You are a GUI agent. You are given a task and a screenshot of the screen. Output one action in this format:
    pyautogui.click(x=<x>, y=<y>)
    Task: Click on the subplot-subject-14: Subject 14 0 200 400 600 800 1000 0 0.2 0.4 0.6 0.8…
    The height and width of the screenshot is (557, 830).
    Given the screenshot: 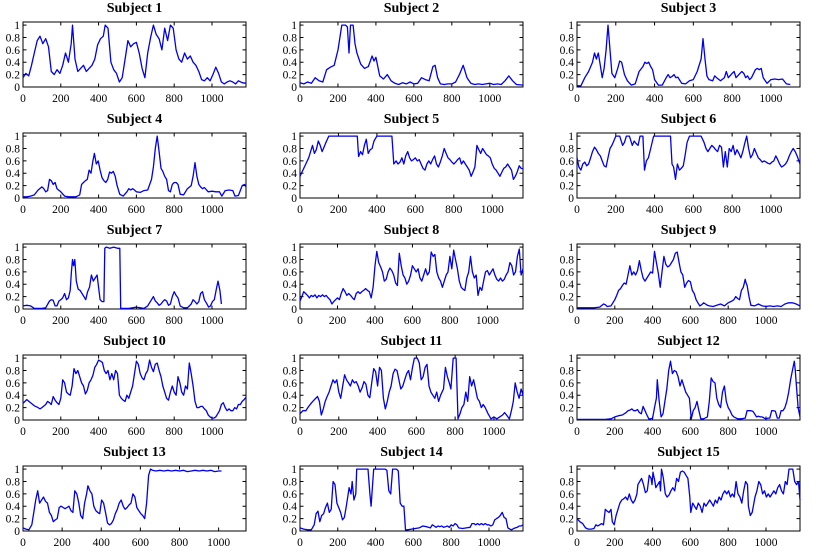 What is the action you would take?
    pyautogui.click(x=415, y=499)
    